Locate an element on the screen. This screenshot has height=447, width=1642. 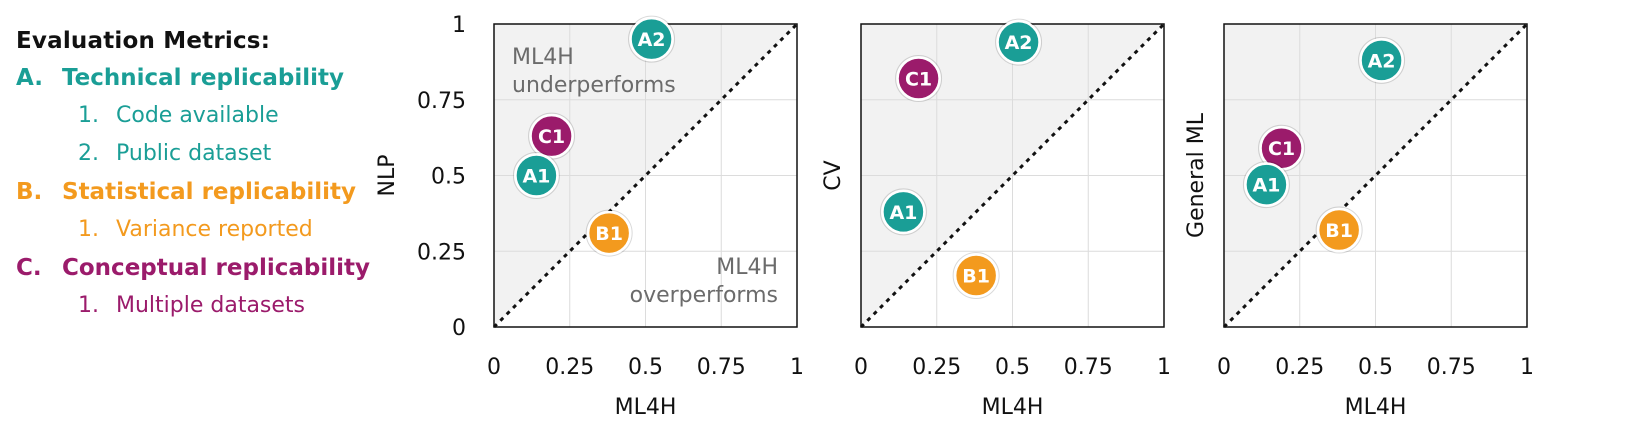
y-tick-label: 1 is located at coordinates (459, 25).